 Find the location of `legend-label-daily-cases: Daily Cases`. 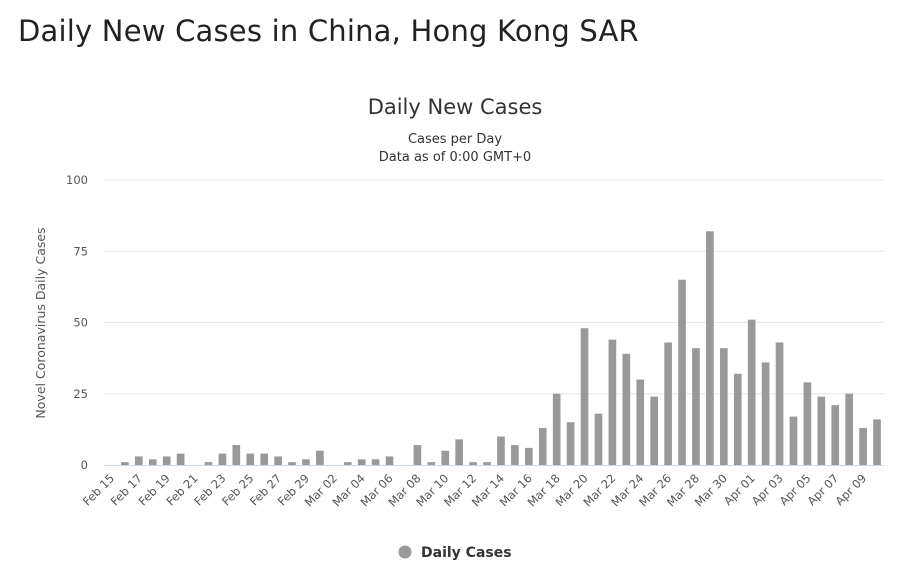

legend-label-daily-cases: Daily Cases is located at coordinates (466, 553).